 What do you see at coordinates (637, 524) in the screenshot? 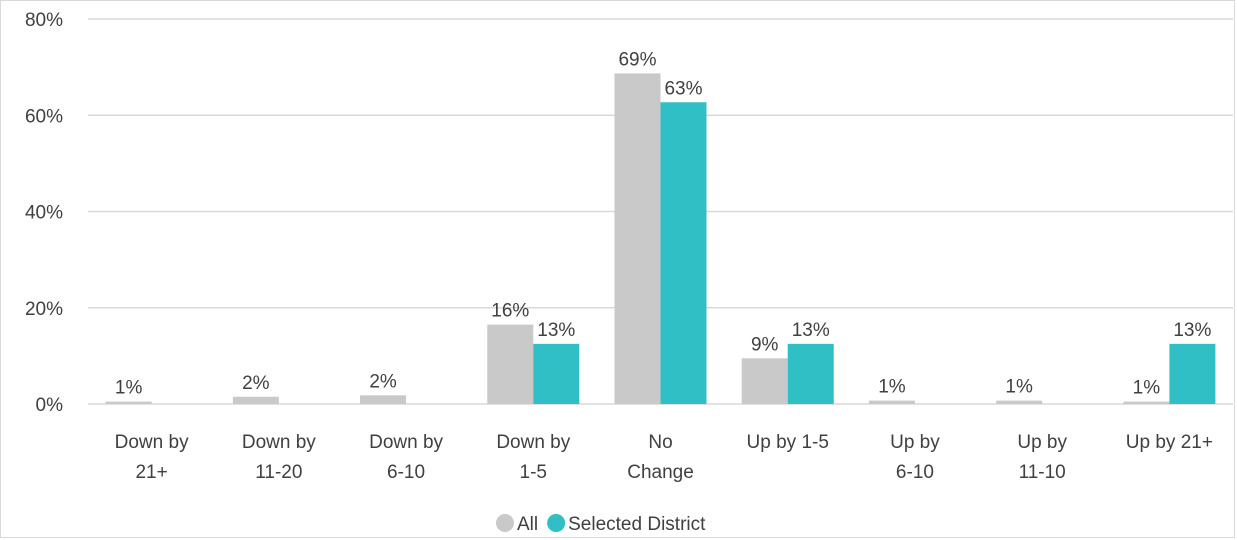
I see `legend-label: Selected District` at bounding box center [637, 524].